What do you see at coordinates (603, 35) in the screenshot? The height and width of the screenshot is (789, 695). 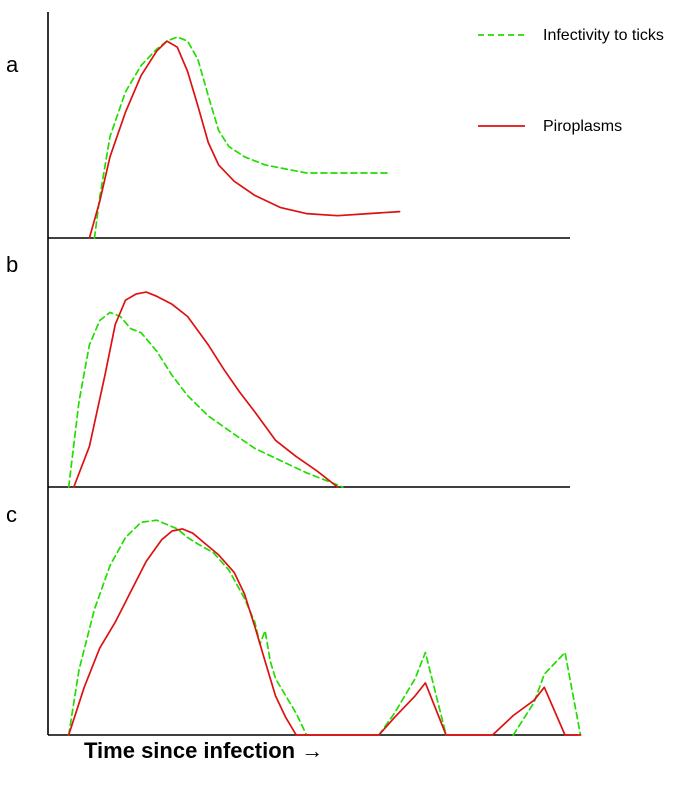 I see `legend-label-infectivity: Infectivity to ticks` at bounding box center [603, 35].